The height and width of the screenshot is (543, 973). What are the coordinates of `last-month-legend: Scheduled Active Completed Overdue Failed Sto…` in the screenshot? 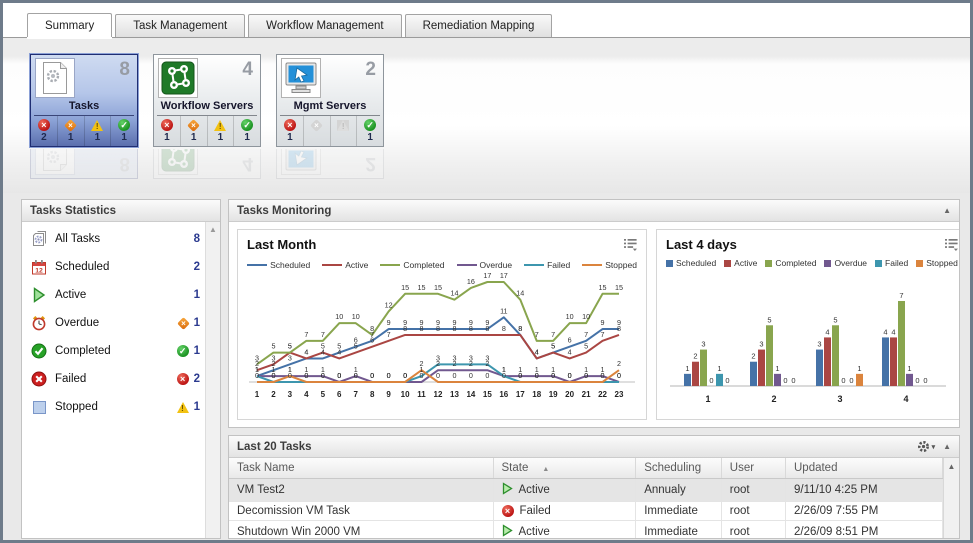 It's located at (442, 265).